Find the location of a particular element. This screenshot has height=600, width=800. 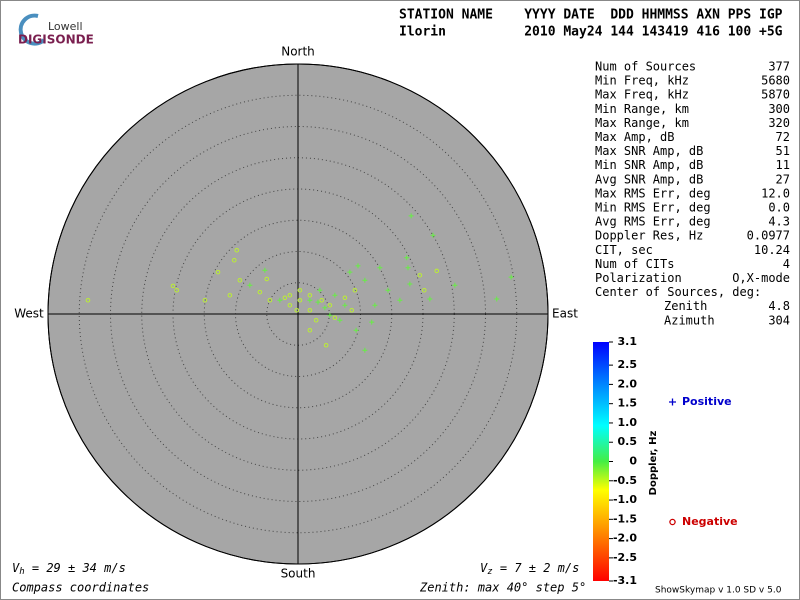

stat-value: 51 is located at coordinates (783, 151).